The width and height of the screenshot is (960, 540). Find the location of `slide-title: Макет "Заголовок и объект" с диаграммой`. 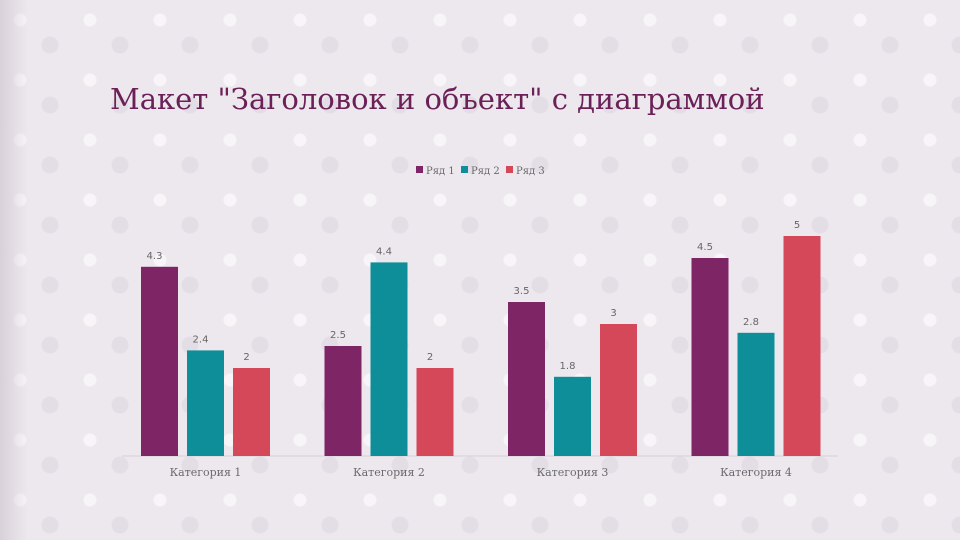

slide-title: Макет "Заголовок и объект" с диаграммой is located at coordinates (437, 99).